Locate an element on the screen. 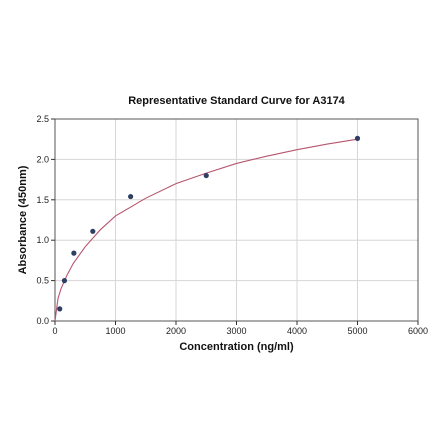 The height and width of the screenshot is (441, 440). y-tick-label: 0.5 is located at coordinates (42, 281).